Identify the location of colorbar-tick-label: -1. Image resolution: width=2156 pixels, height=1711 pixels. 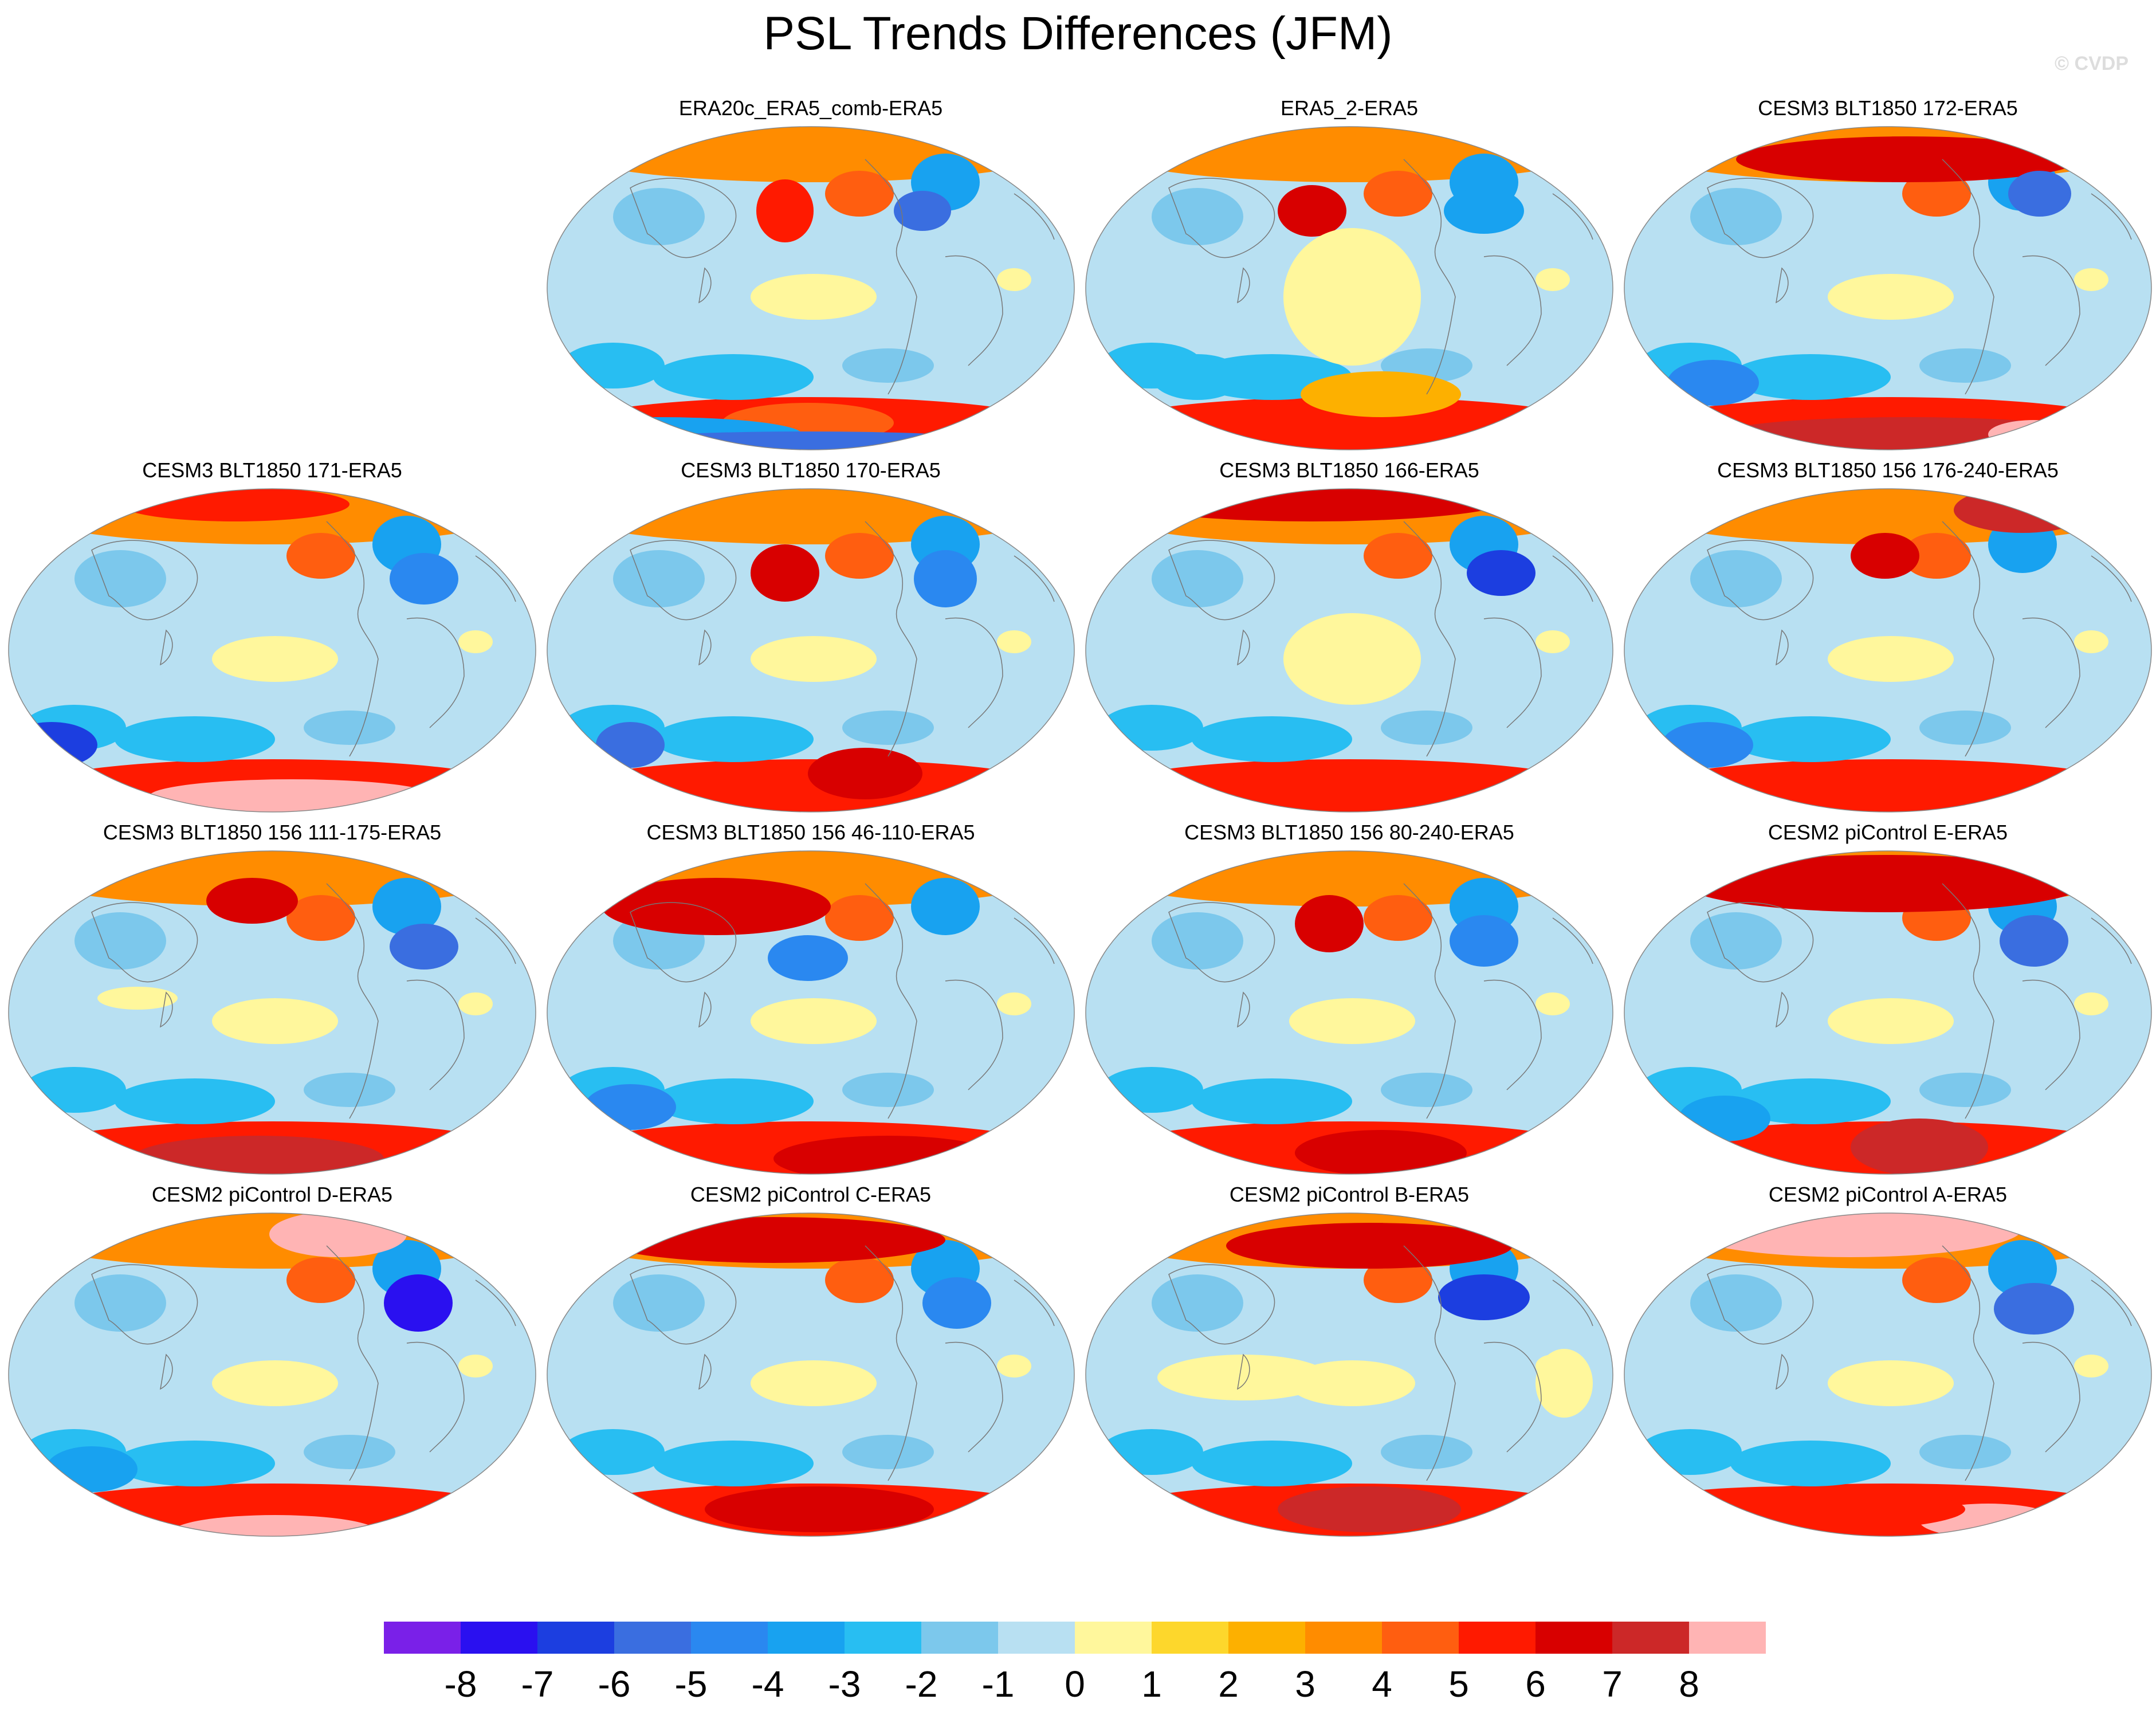
(998, 1684).